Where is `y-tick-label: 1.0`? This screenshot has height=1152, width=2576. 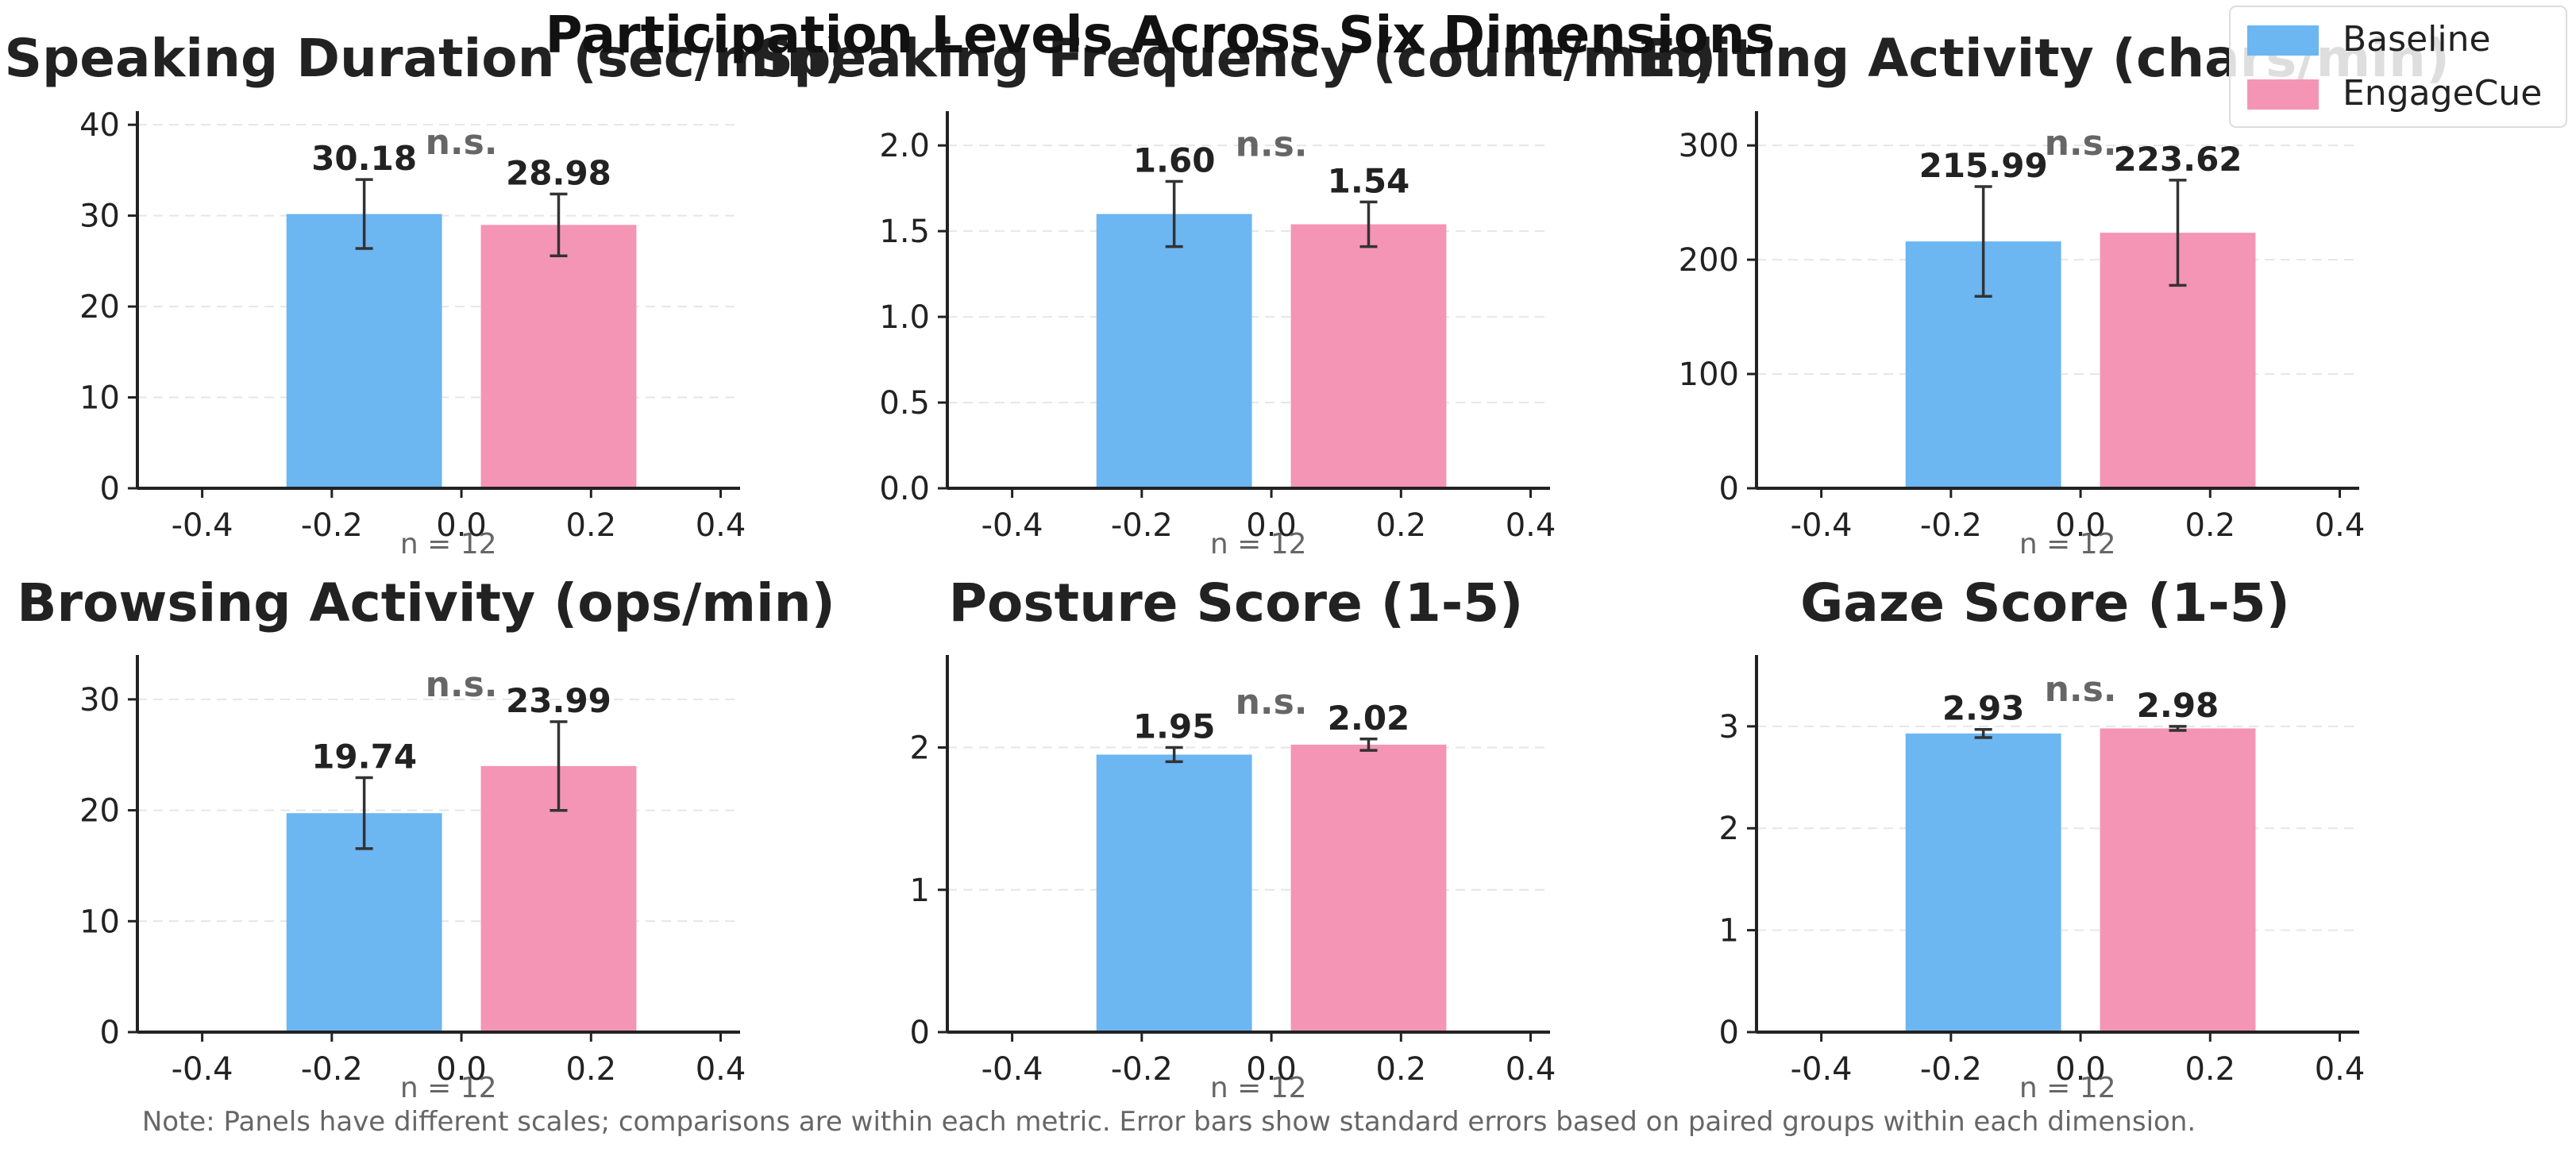 y-tick-label: 1.0 is located at coordinates (904, 317).